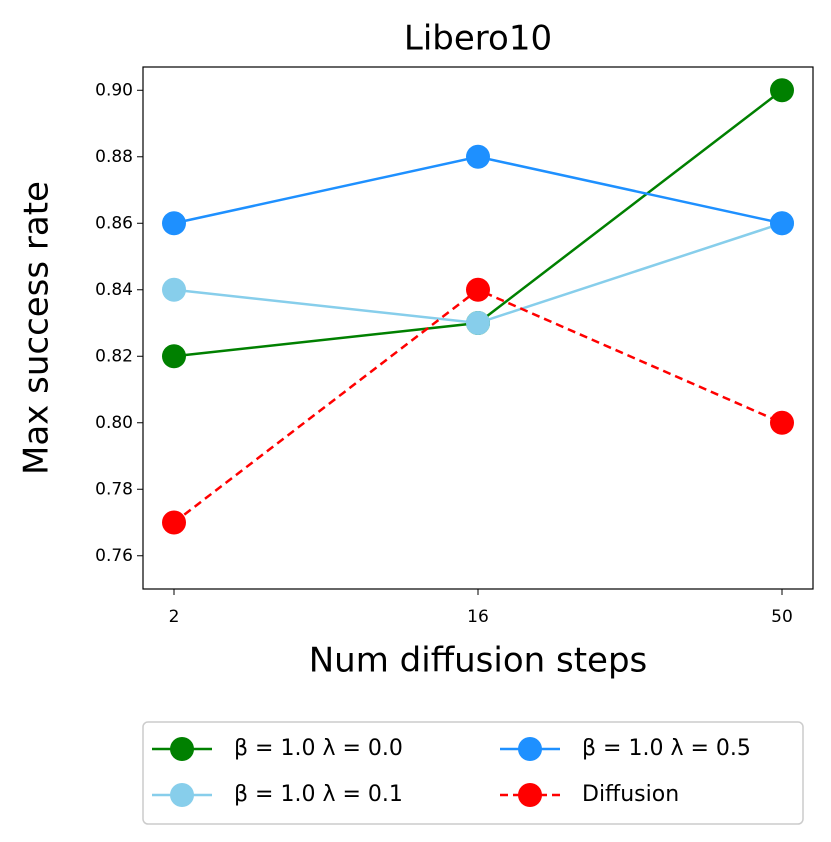 This screenshot has height=842, width=831. Describe the element at coordinates (782, 617) in the screenshot. I see `x-tick-label: 50` at that location.